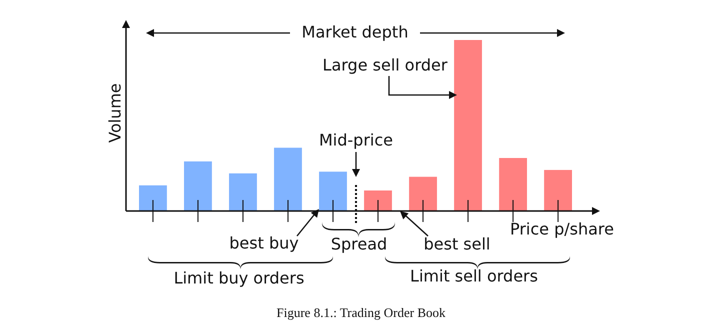 This screenshot has width=720, height=327. What do you see at coordinates (114, 113) in the screenshot?
I see `y-axis-title: Volume` at bounding box center [114, 113].